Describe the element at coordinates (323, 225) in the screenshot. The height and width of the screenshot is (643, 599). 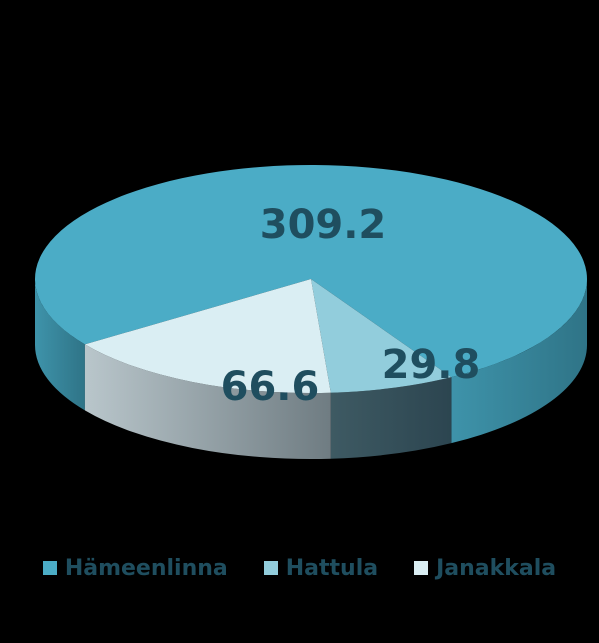
I see `data-label-hameenlinna: 309.2` at that location.